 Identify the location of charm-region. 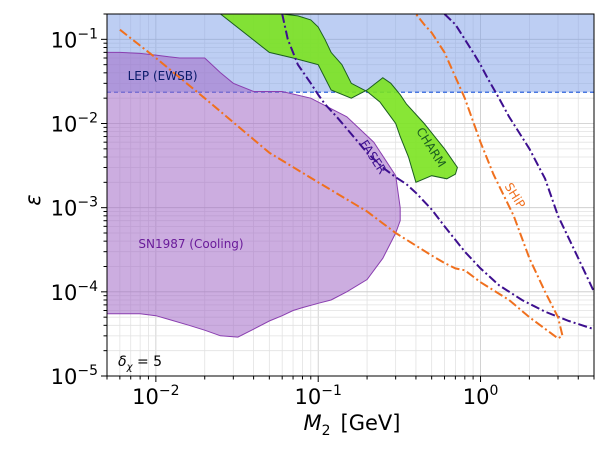
(338, 98).